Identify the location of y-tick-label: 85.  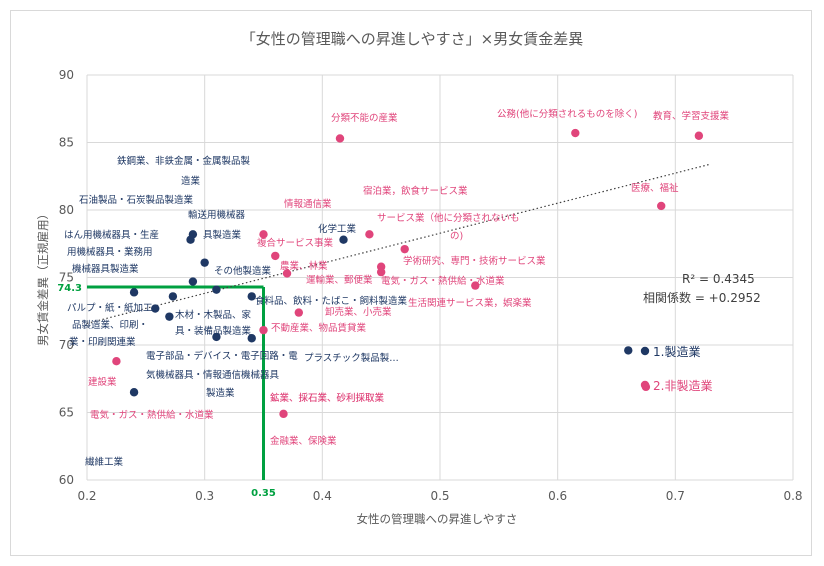
(66, 143).